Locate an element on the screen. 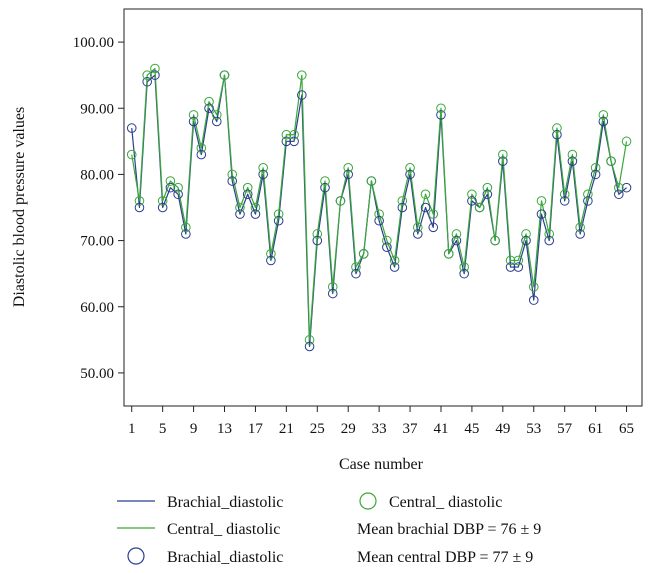 The height and width of the screenshot is (574, 650). x-tick-label: 37 is located at coordinates (411, 429).